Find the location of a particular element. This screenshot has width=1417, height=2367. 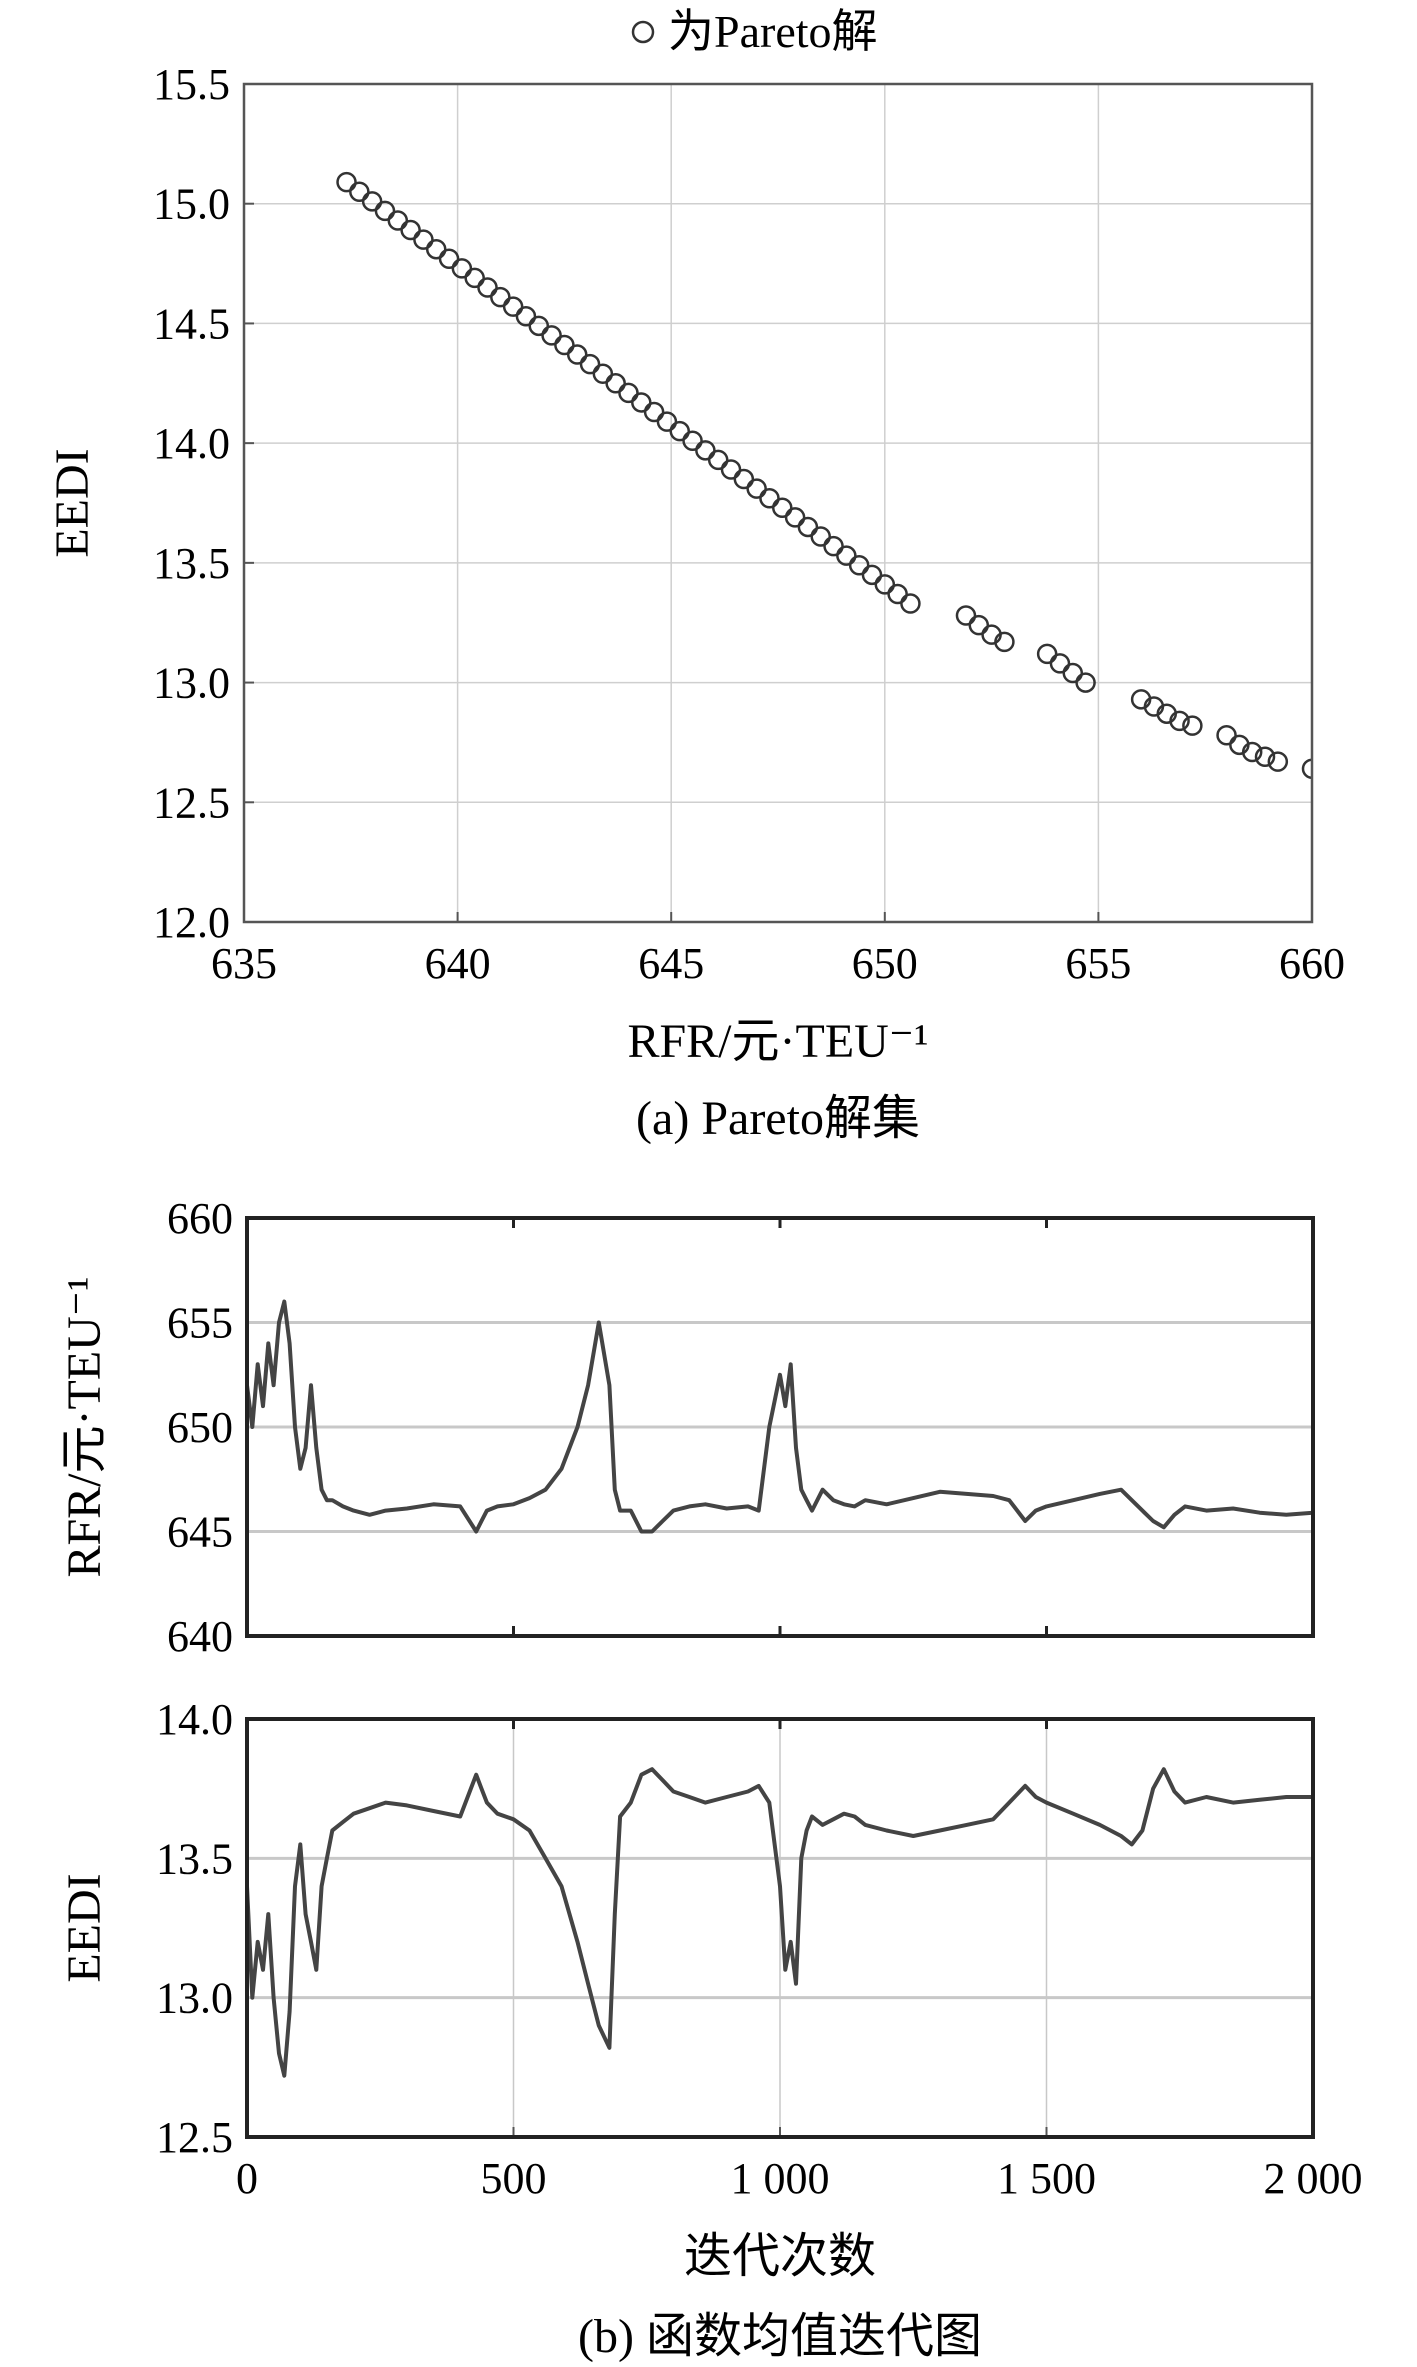

x-tick-label: 1 500 is located at coordinates (1046, 2178).